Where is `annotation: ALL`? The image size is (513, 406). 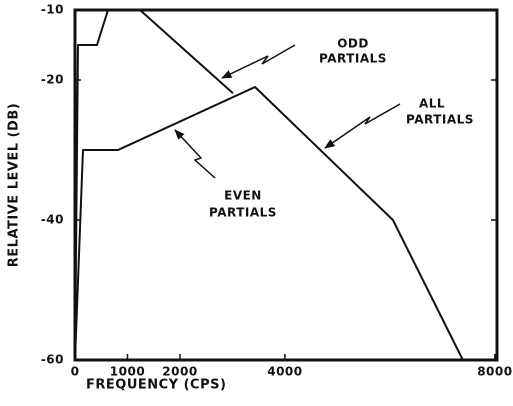 annotation: ALL is located at coordinates (432, 104).